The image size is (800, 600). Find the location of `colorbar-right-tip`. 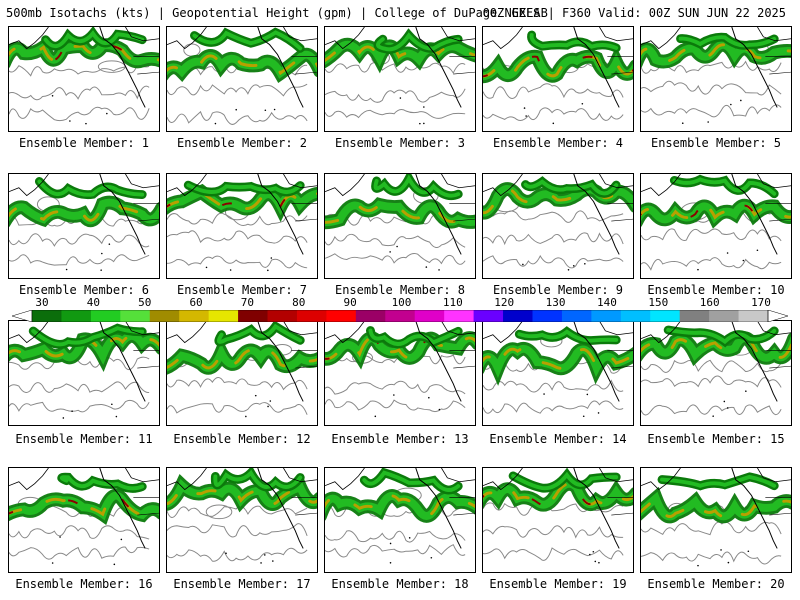

colorbar-right-tip is located at coordinates (777, 316).